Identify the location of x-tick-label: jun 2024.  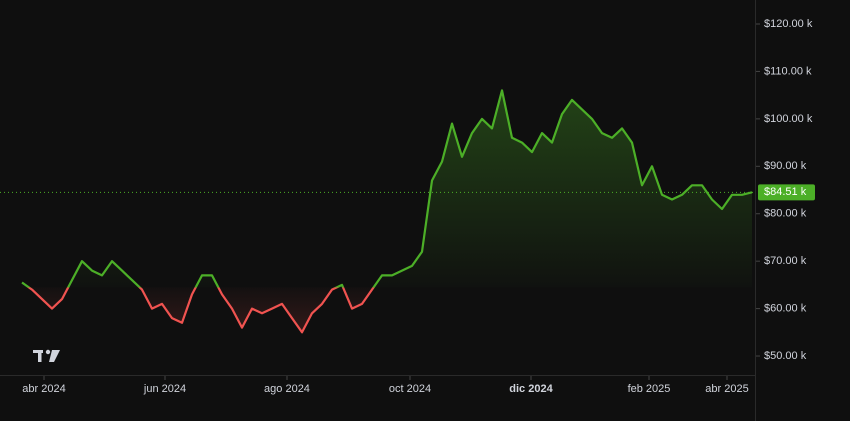
(164, 389).